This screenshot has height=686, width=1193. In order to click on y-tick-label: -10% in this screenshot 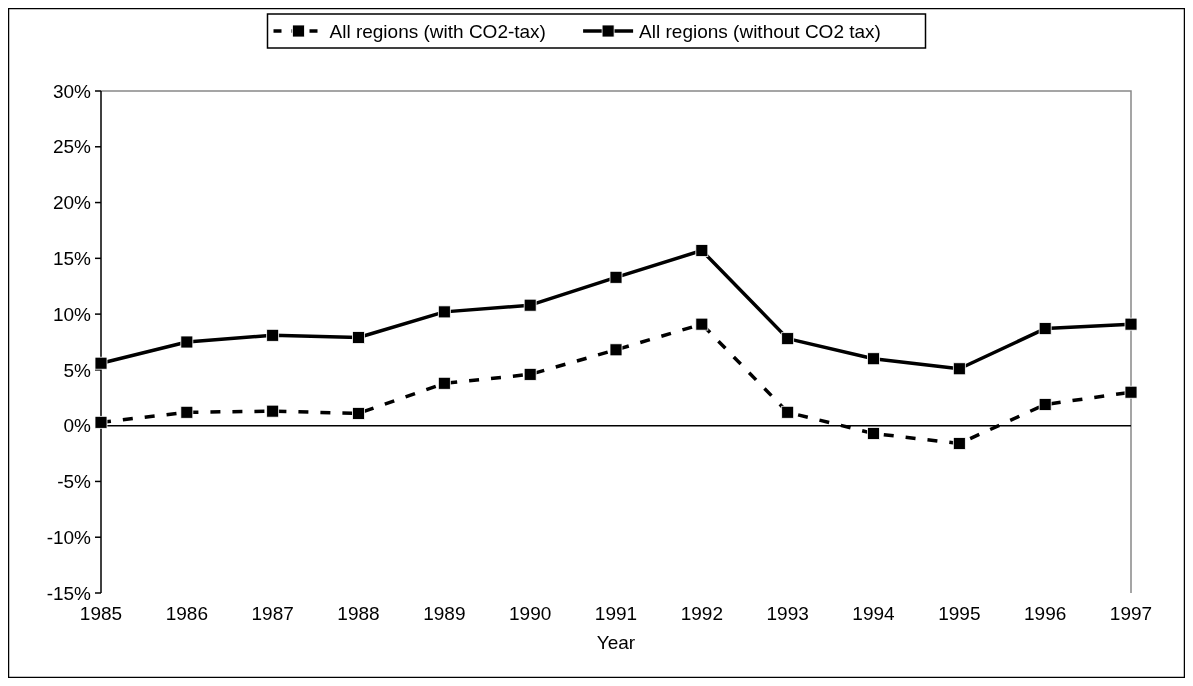, I will do `click(69, 537)`.